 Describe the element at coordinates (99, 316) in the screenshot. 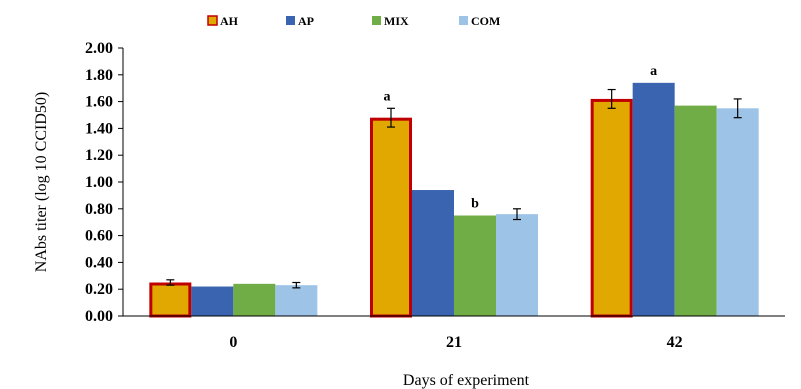

I see `y-tick-label: 0.00` at that location.